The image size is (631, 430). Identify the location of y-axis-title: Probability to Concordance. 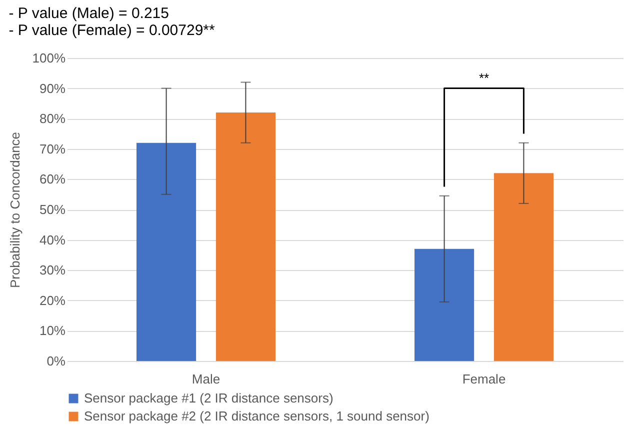
(14, 210).